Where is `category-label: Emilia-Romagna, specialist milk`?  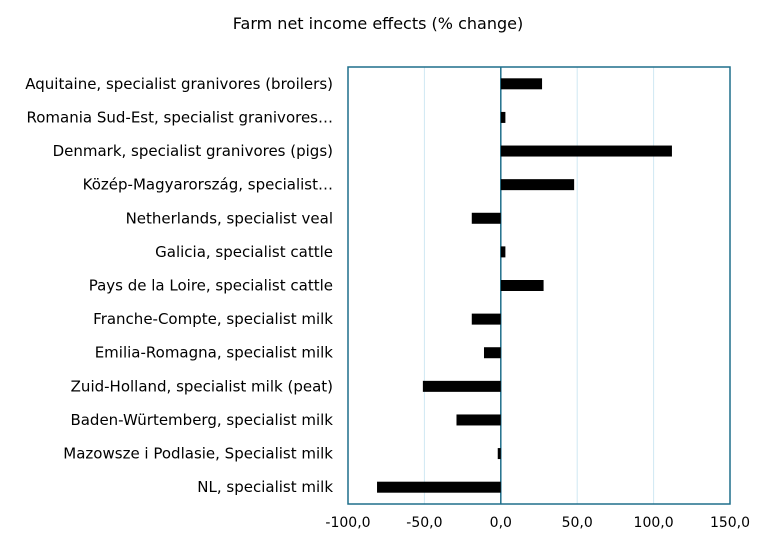 category-label: Emilia-Romagna, specialist milk is located at coordinates (214, 353).